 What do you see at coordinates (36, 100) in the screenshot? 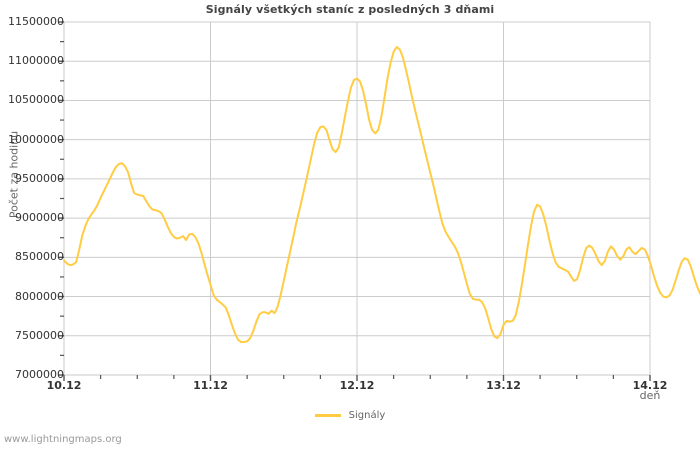
I see `y-tick-label: 10500000` at bounding box center [36, 100].